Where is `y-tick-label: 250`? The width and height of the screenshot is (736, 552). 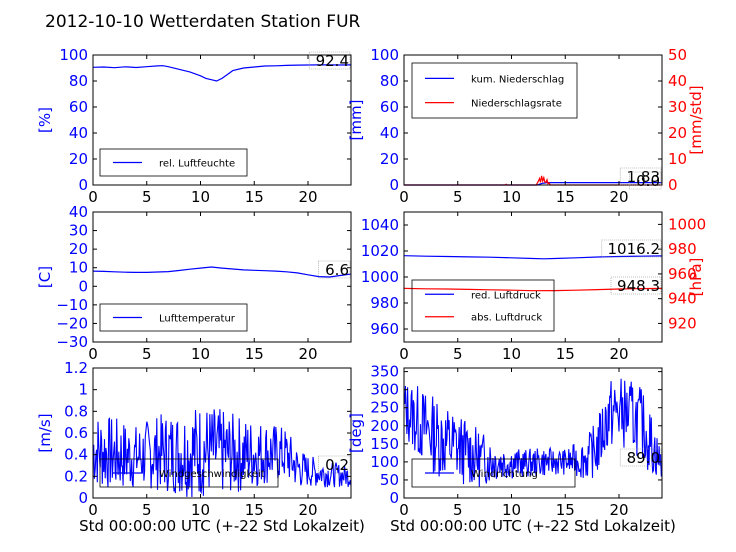
y-tick-label: 250 is located at coordinates (384, 408).